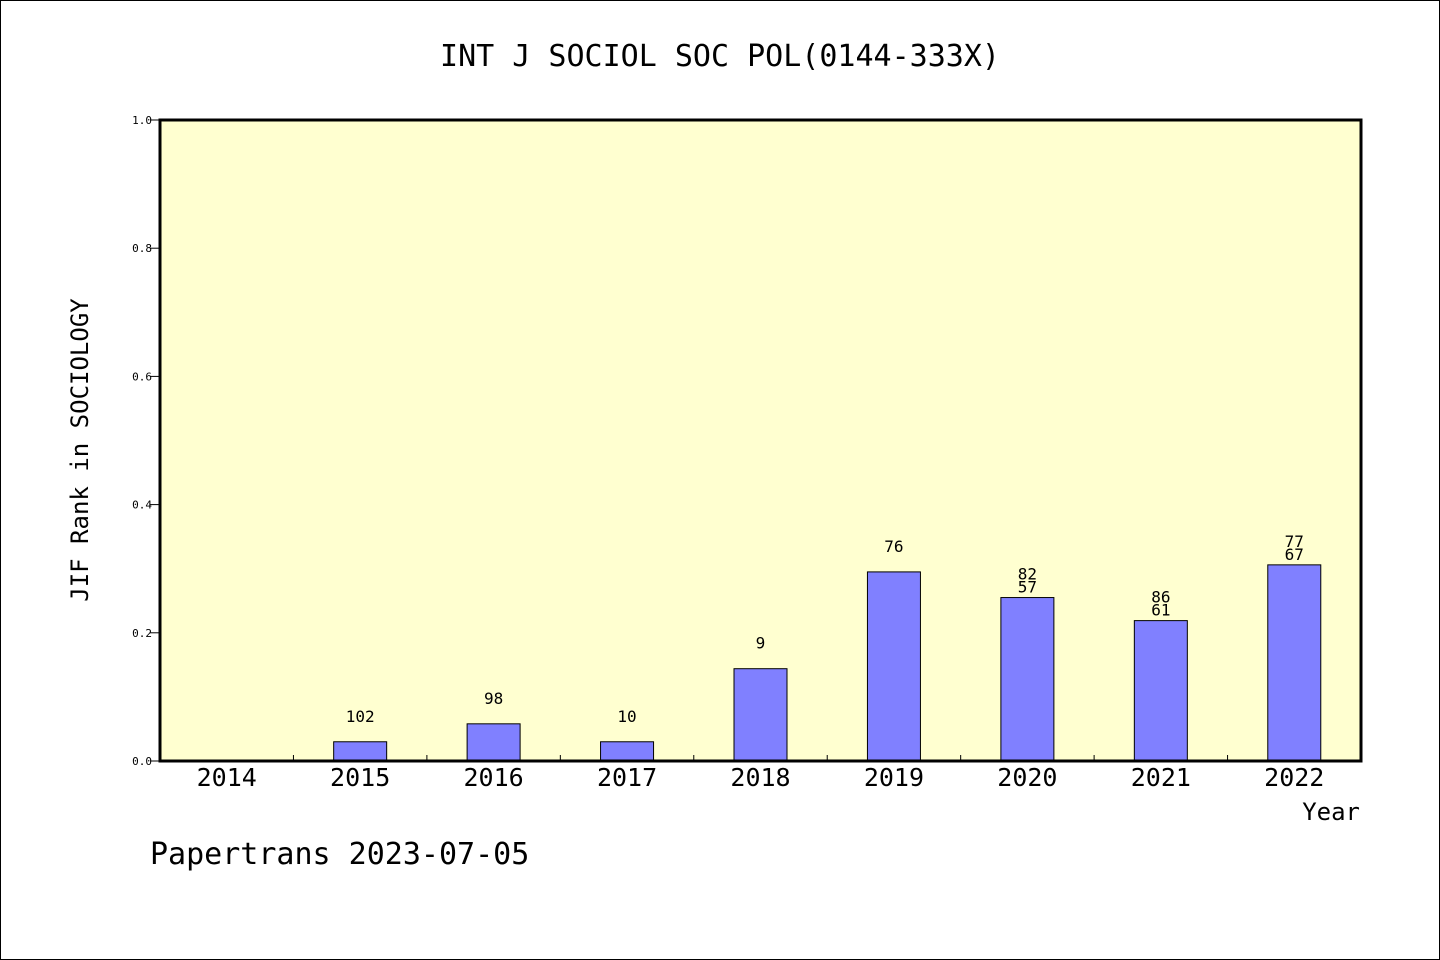 The height and width of the screenshot is (960, 1440). Describe the element at coordinates (894, 777) in the screenshot. I see `x-tick-label: 2019` at that location.